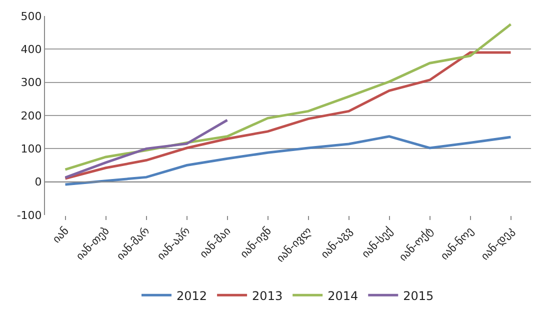 This screenshot has width=551, height=320. Describe the element at coordinates (343, 295) in the screenshot. I see `legend-label: 2014` at that location.